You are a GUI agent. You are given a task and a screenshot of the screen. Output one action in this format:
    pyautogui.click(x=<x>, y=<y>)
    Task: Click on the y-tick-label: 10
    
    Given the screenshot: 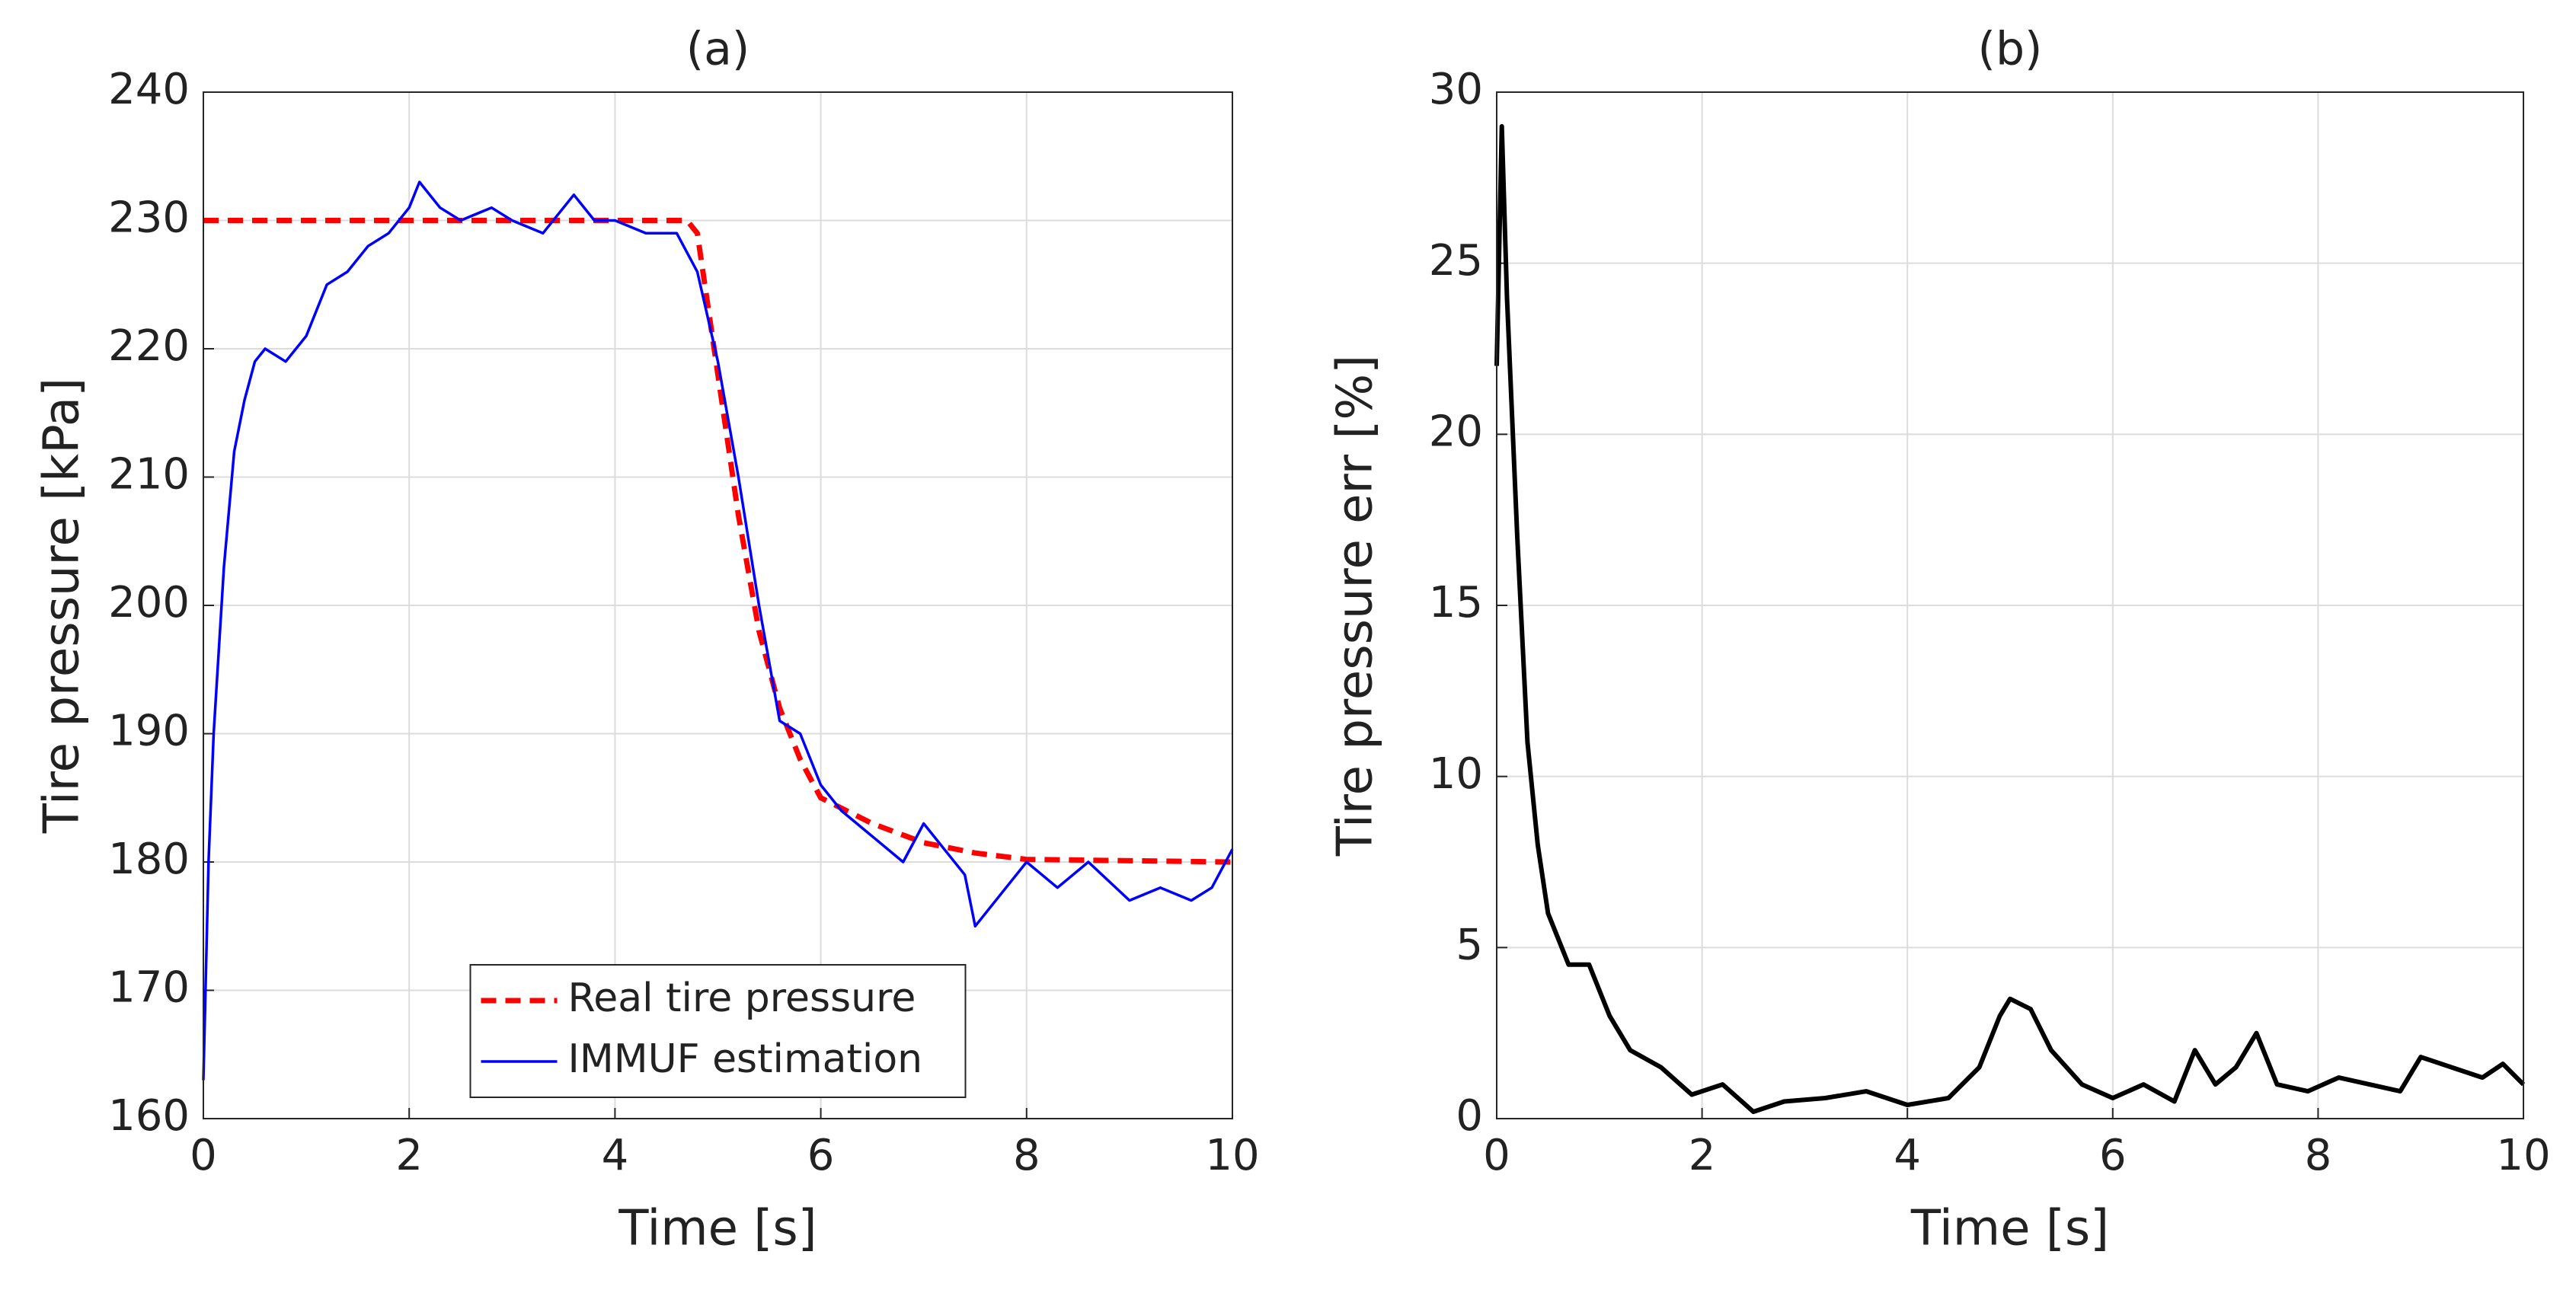 What is the action you would take?
    pyautogui.click(x=1456, y=774)
    